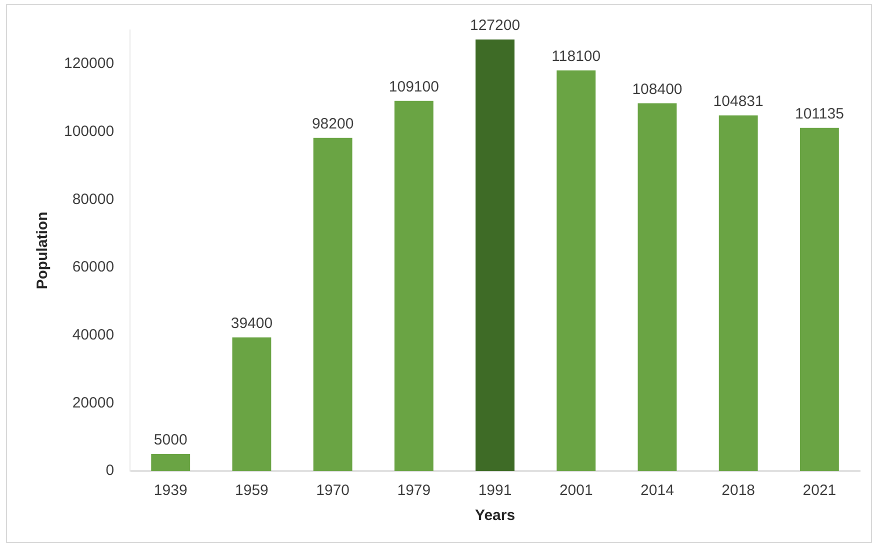 Image resolution: width=880 pixels, height=549 pixels. Describe the element at coordinates (495, 25) in the screenshot. I see `data-label: 127200` at that location.